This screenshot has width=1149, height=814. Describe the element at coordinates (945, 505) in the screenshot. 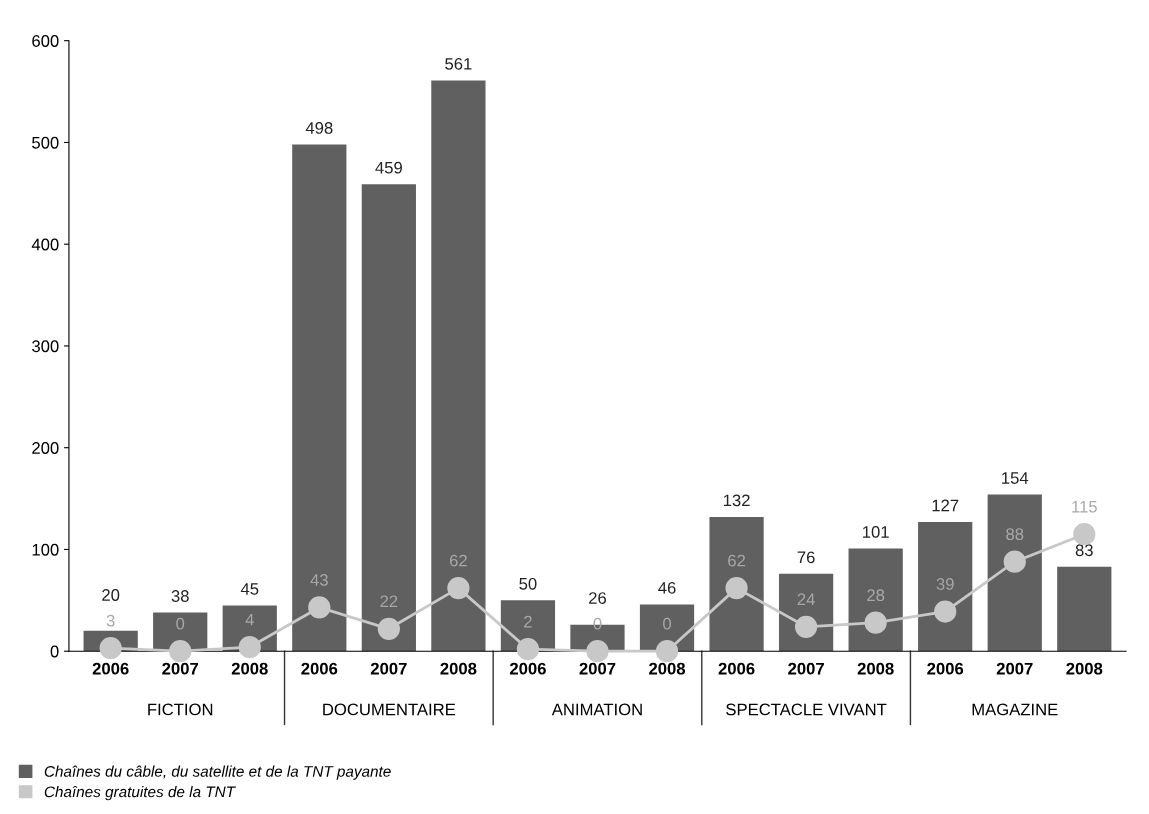

I see `data-label: 127` at that location.